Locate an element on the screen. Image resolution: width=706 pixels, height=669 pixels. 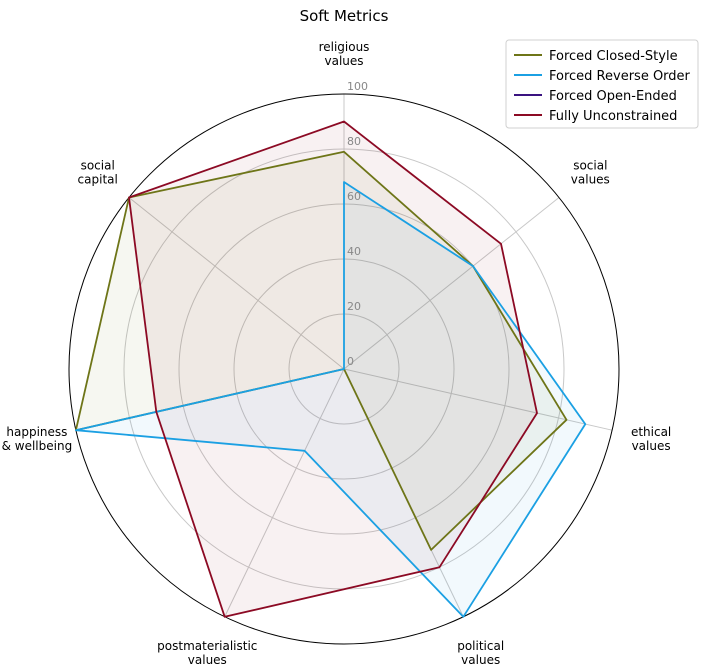
legend-box is located at coordinates (602, 84).